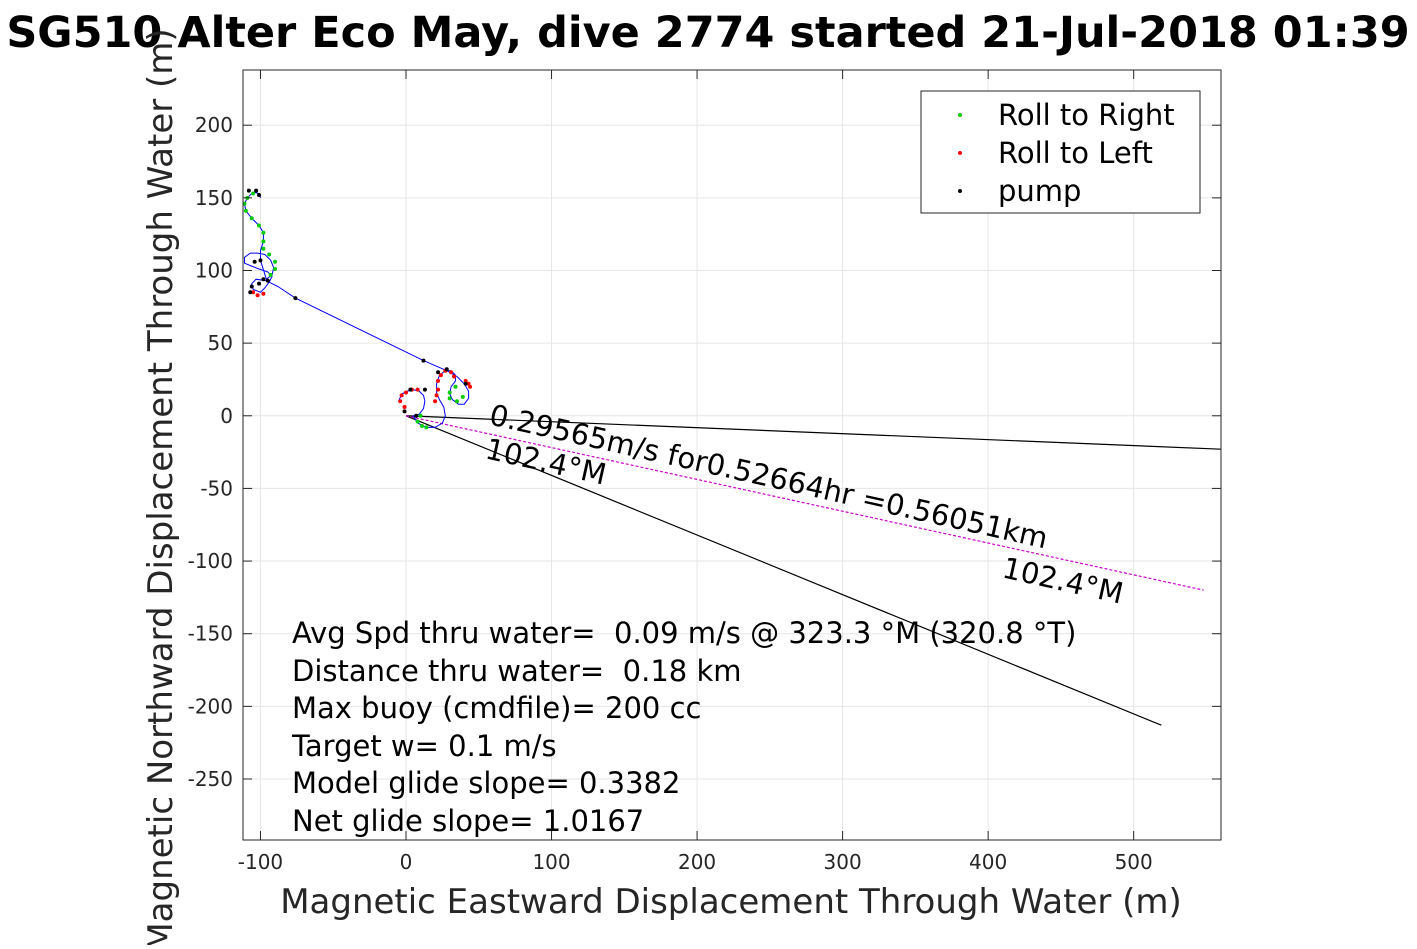 The image size is (1417, 949). What do you see at coordinates (960, 153) in the screenshot?
I see `legend-marker-roll-left` at bounding box center [960, 153].